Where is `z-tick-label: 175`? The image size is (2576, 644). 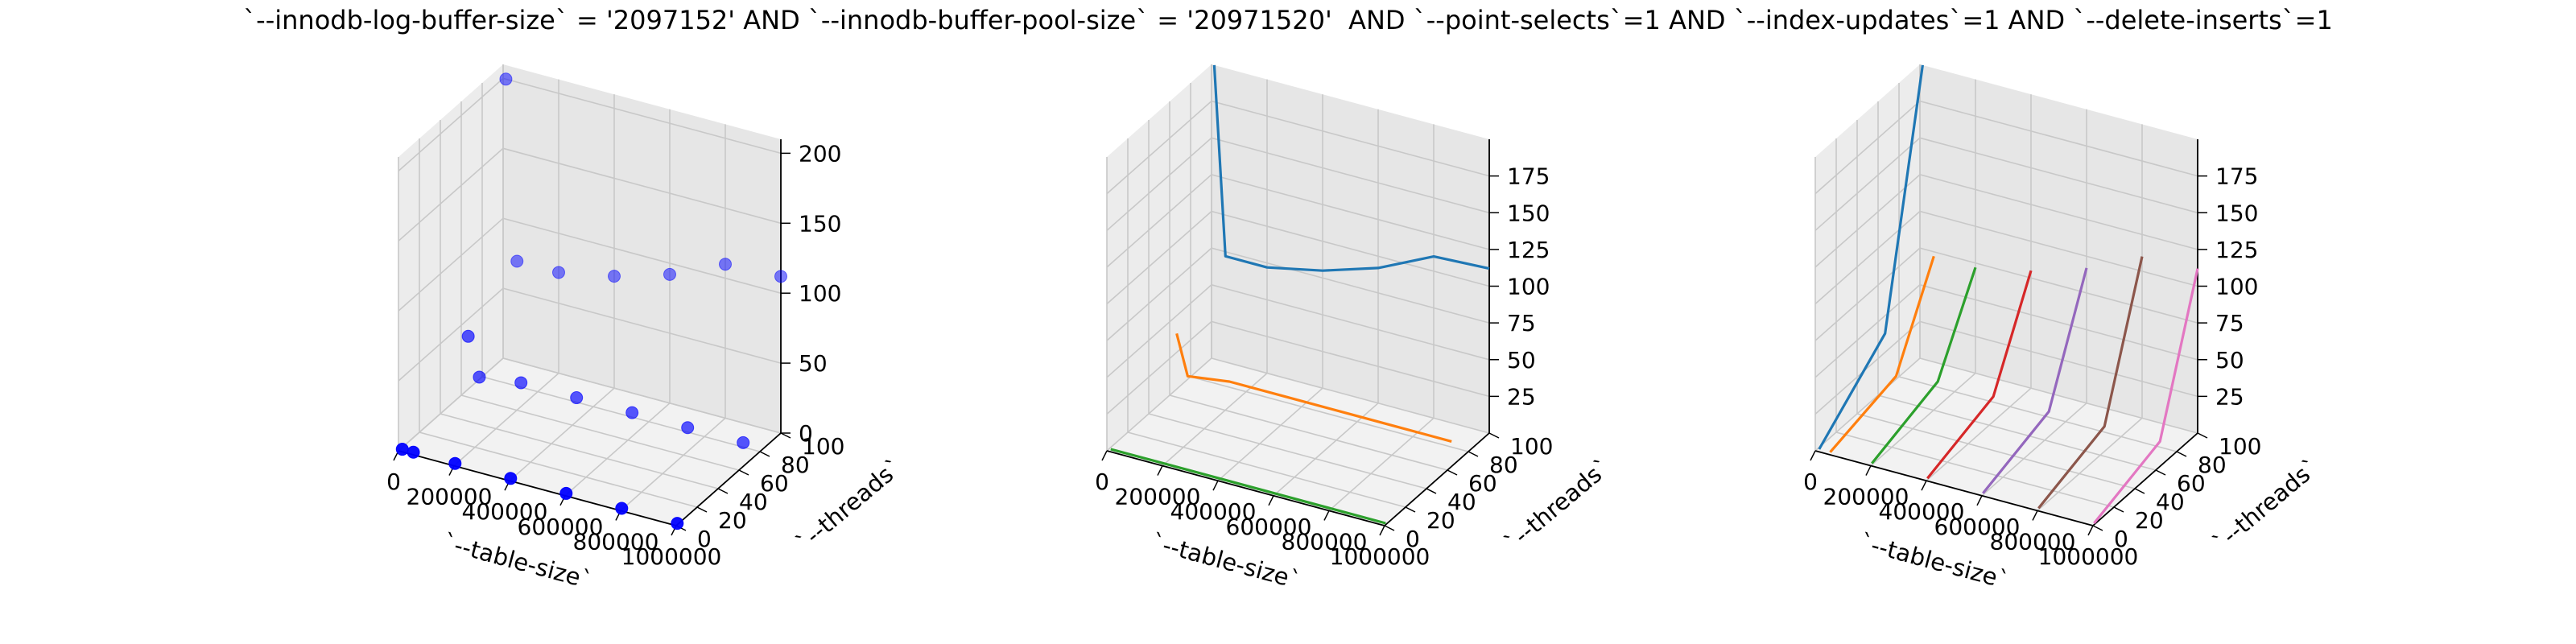 z-tick-label: 175 is located at coordinates (1528, 176).